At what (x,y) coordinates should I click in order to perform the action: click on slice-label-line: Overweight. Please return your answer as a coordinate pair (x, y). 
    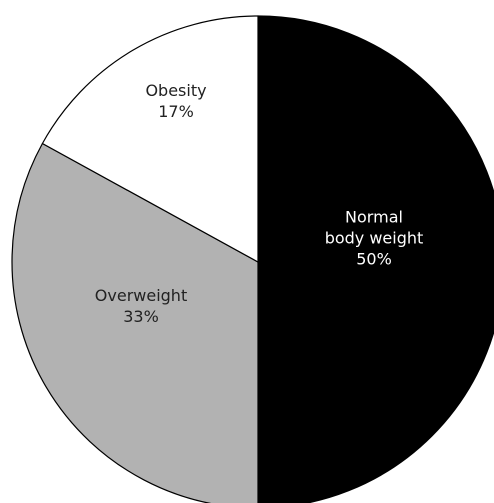
    Looking at the image, I should click on (141, 295).